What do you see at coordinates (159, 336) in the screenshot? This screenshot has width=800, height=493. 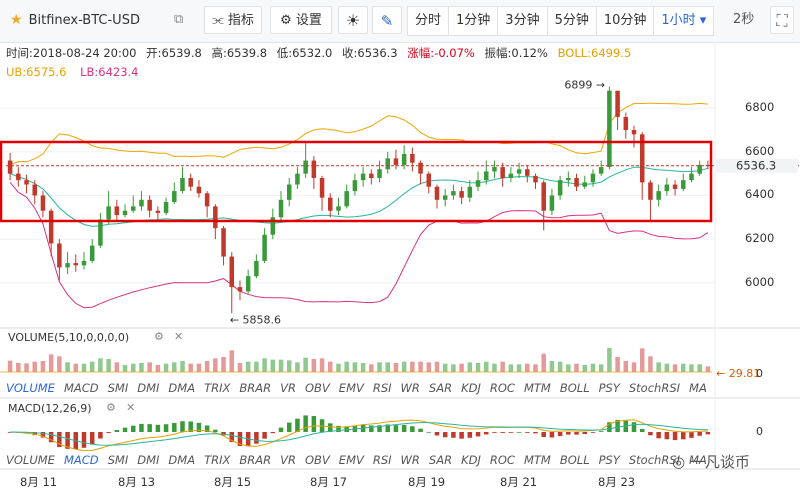 I see `volume-settings-icon: ⚙` at bounding box center [159, 336].